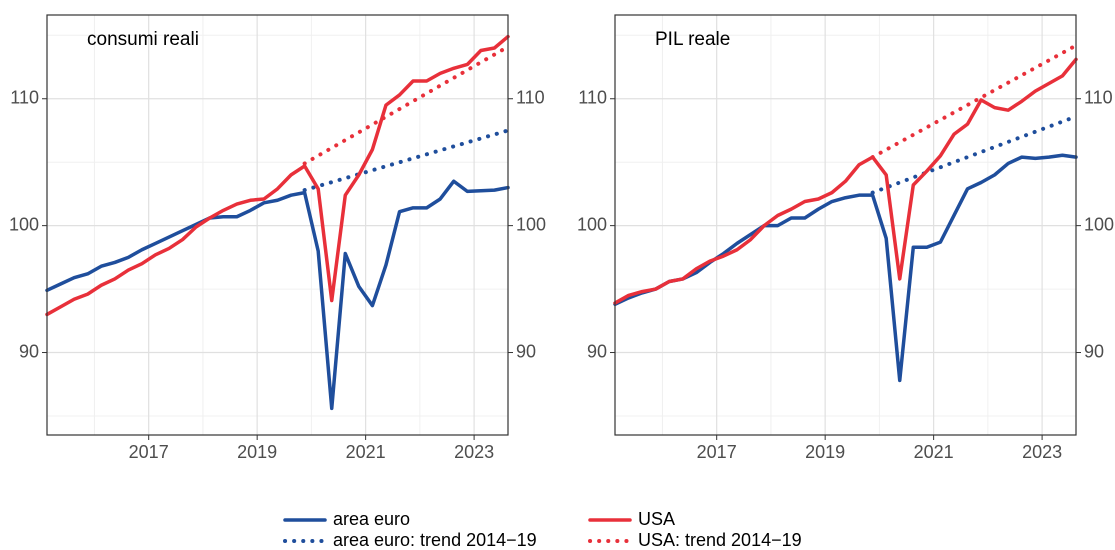  What do you see at coordinates (143, 39) in the screenshot?
I see `panel-title: consumi reali` at bounding box center [143, 39].